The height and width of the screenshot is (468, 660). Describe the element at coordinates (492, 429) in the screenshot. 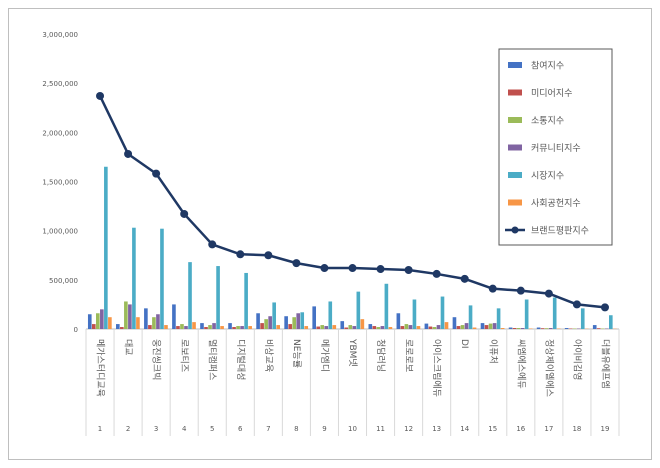

I see `rank-label-15: 15` at that location.